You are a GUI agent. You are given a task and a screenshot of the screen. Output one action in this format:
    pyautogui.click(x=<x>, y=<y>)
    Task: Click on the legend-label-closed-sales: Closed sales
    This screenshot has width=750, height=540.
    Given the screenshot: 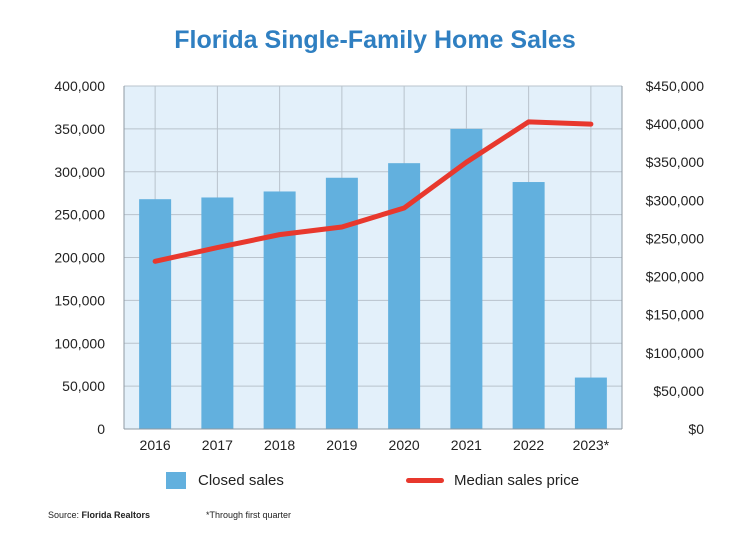 What is the action you would take?
    pyautogui.click(x=241, y=480)
    